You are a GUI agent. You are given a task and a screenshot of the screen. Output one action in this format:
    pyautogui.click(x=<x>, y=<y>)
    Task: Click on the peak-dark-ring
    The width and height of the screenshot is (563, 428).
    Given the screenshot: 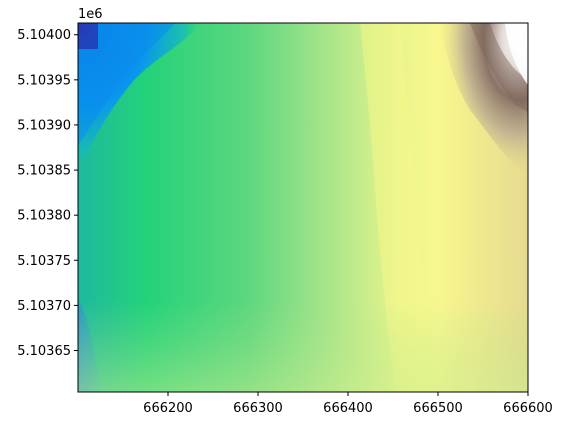 What is the action you would take?
    pyautogui.click(x=499, y=67)
    